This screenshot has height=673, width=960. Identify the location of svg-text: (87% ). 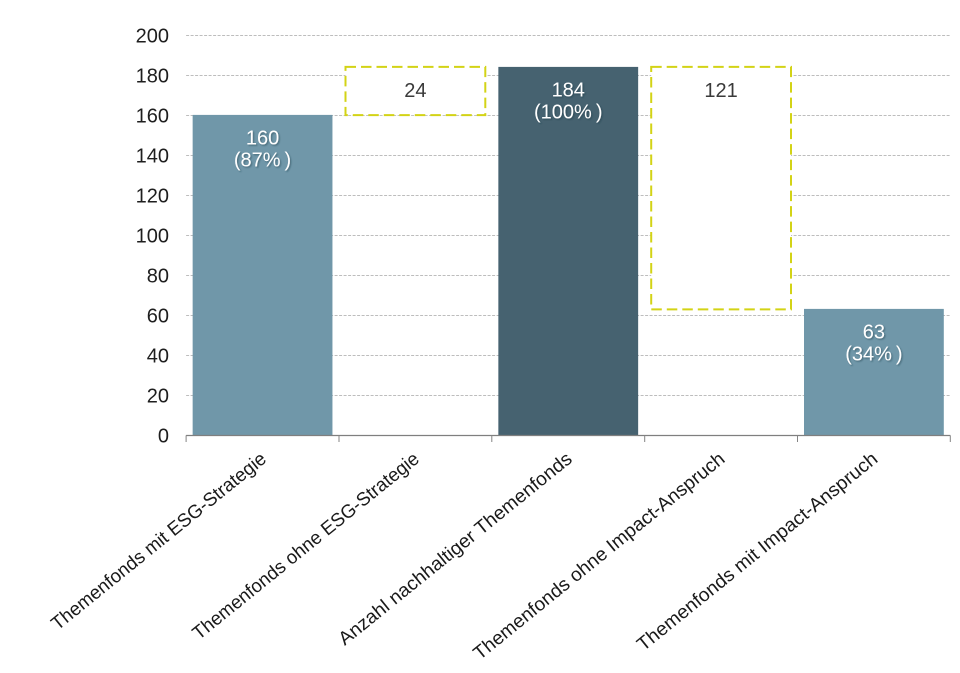
(262, 160).